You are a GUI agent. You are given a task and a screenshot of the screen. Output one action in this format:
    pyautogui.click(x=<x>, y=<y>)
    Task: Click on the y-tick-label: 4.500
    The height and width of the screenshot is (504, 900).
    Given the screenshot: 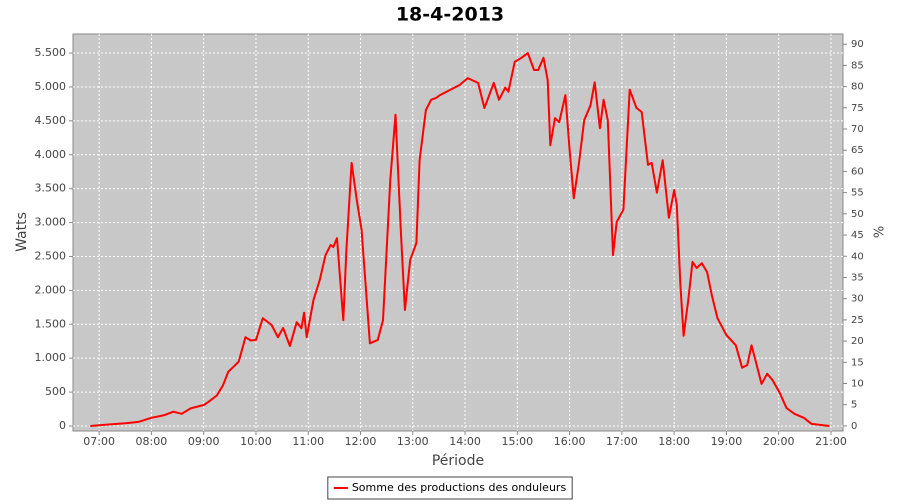 What is the action you would take?
    pyautogui.click(x=51, y=120)
    